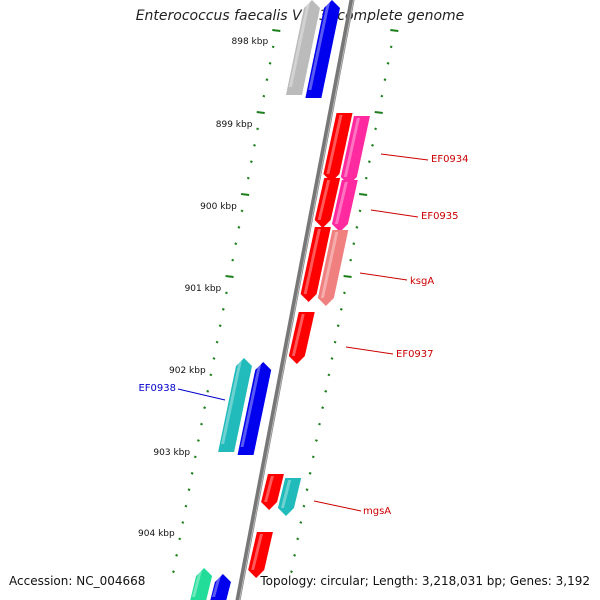 The height and width of the screenshot is (600, 600). What do you see at coordinates (450, 159) in the screenshot?
I see `gene-label: EF0934` at bounding box center [450, 159].